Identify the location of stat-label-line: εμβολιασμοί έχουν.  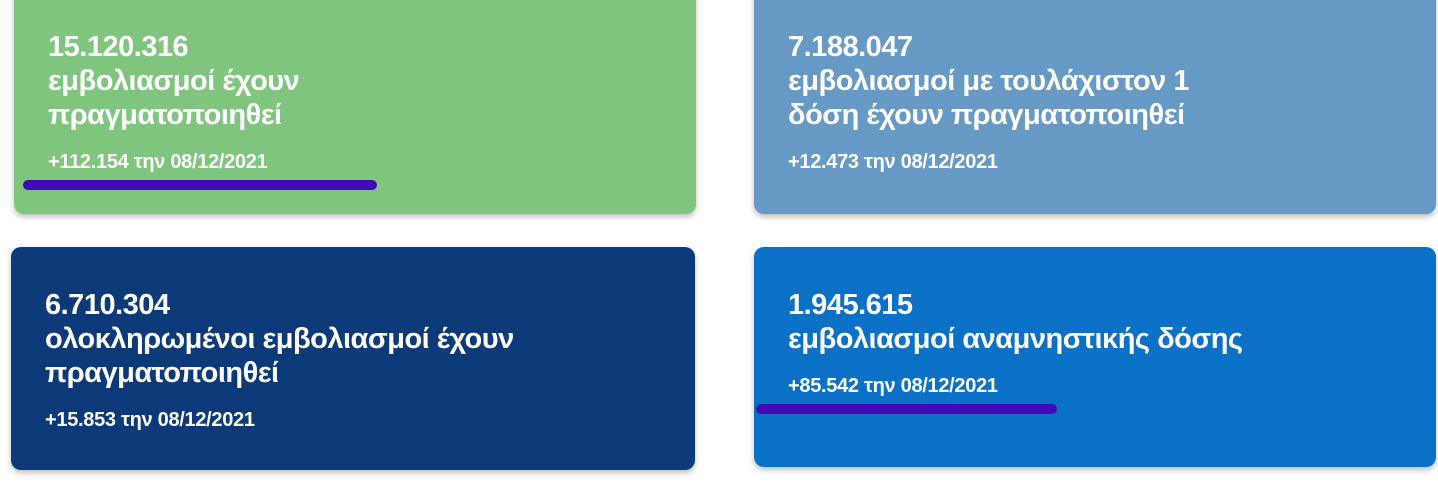
(174, 81).